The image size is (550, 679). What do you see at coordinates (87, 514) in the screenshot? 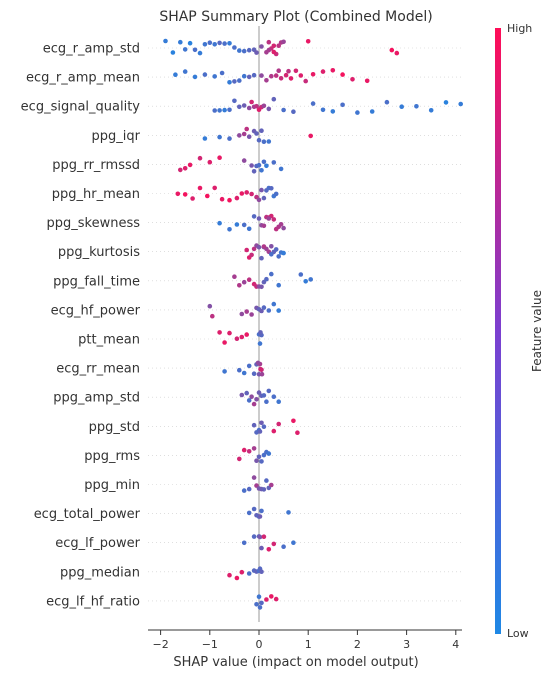
I see `feature-label: ecg_total_power` at bounding box center [87, 514].